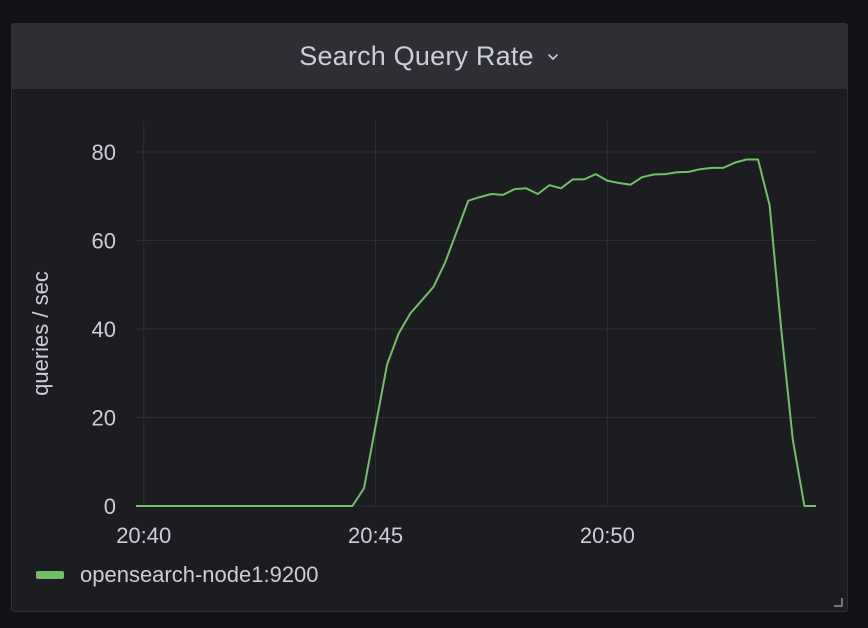  I want to click on legend-item: opensearch-node1:9200, so click(177, 575).